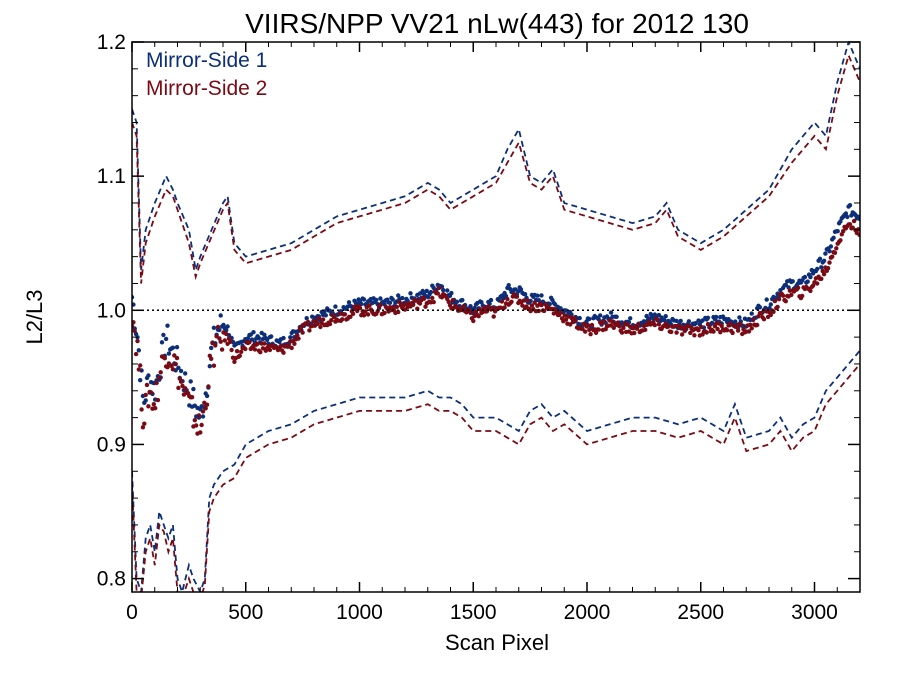 The image size is (900, 675). Describe the element at coordinates (473, 612) in the screenshot. I see `x-tick-label: 1500` at that location.